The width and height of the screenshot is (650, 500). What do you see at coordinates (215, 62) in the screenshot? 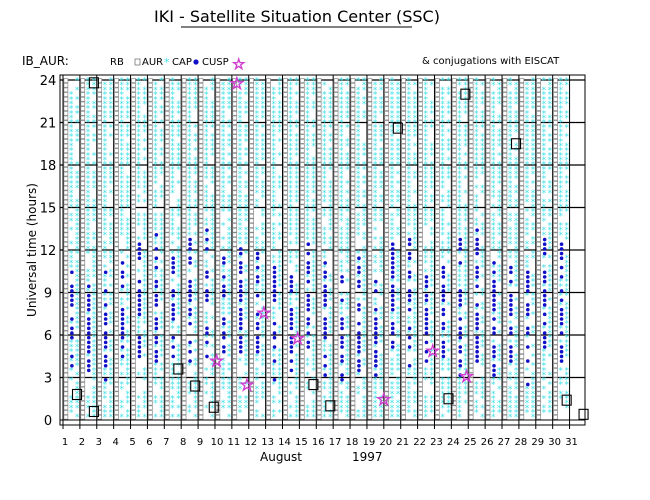
I see `legend-cusp-label: CUSP` at bounding box center [215, 62].